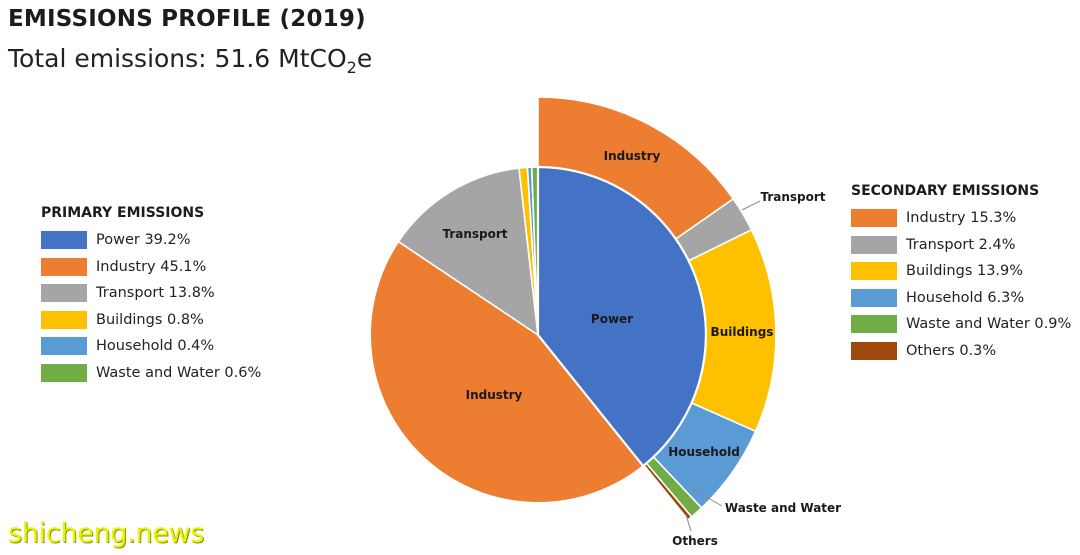 This screenshot has height=555, width=1080. I want to click on slice-label: Household, so click(704, 452).